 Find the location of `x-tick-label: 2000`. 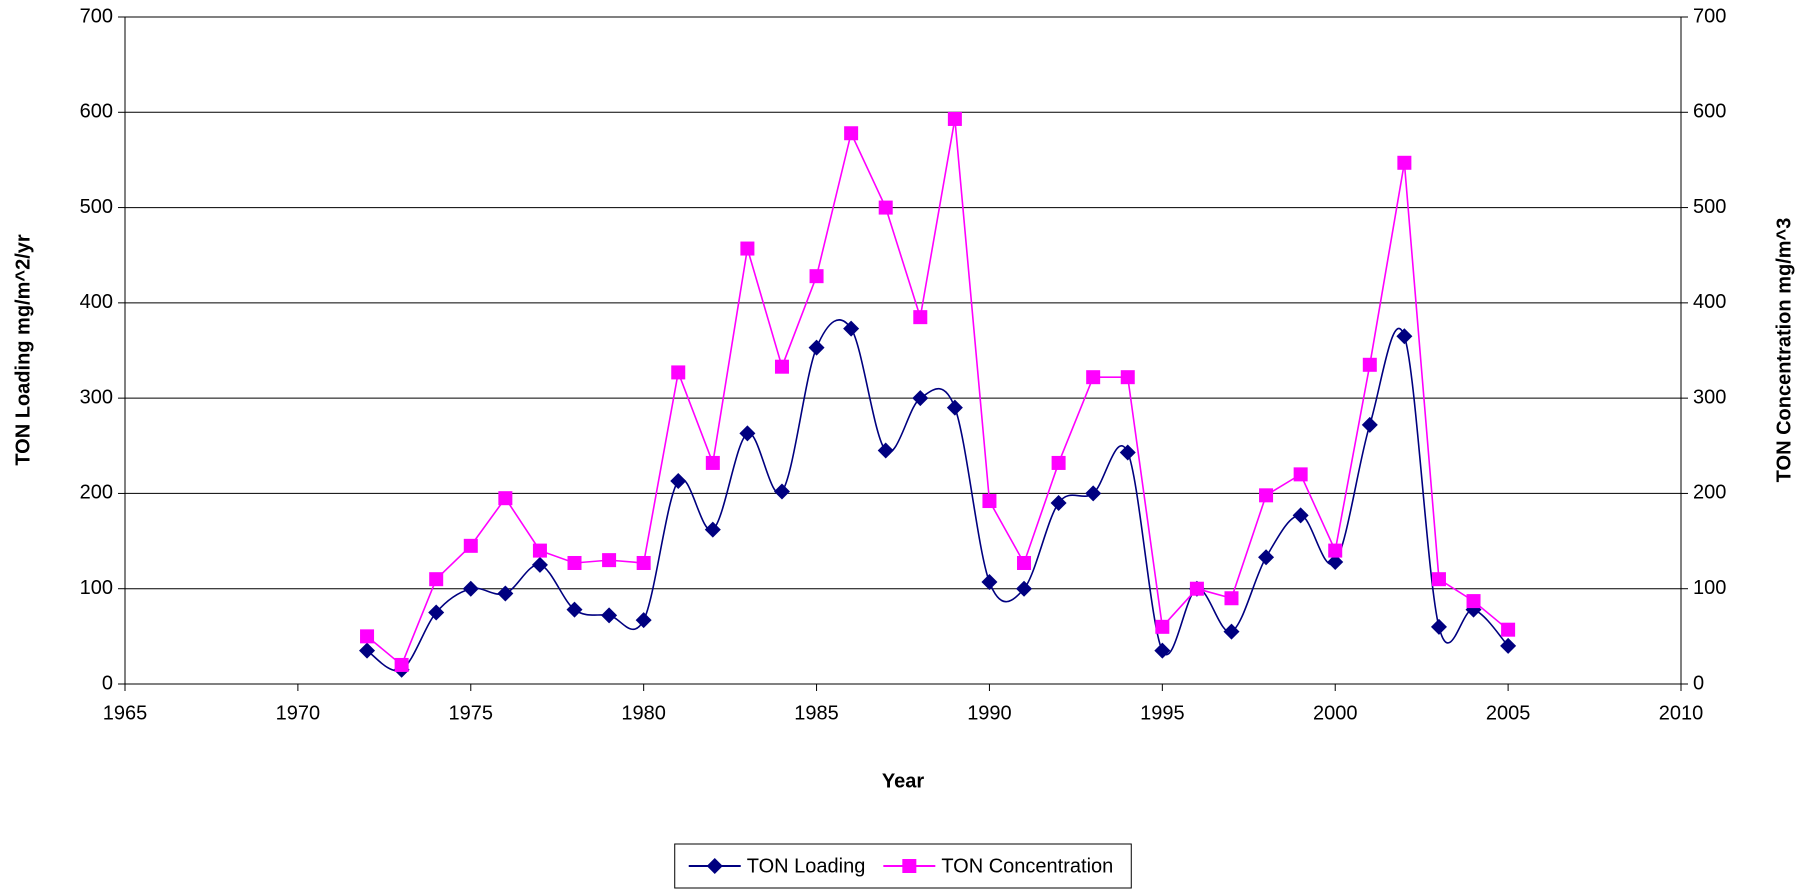

x-tick-label: 2000 is located at coordinates (1335, 713).